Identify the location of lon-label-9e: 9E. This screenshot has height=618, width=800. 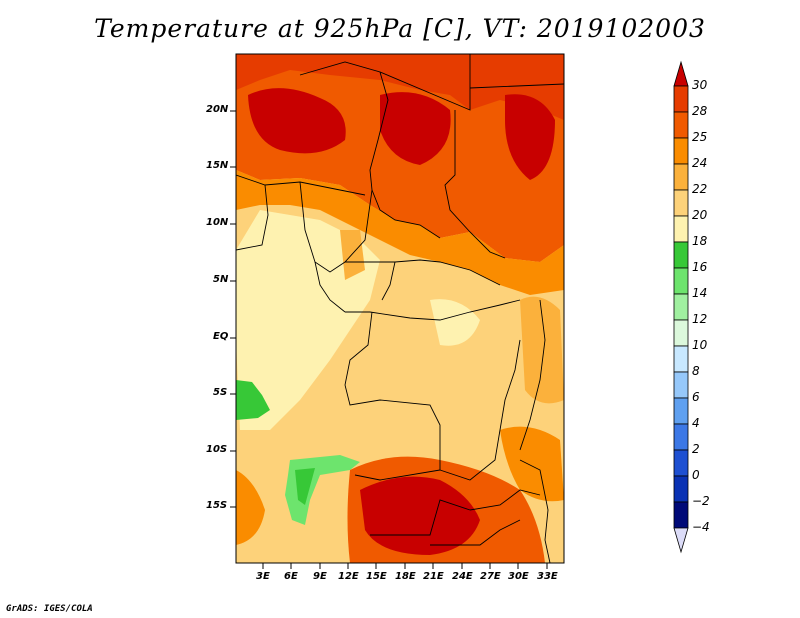
(320, 576).